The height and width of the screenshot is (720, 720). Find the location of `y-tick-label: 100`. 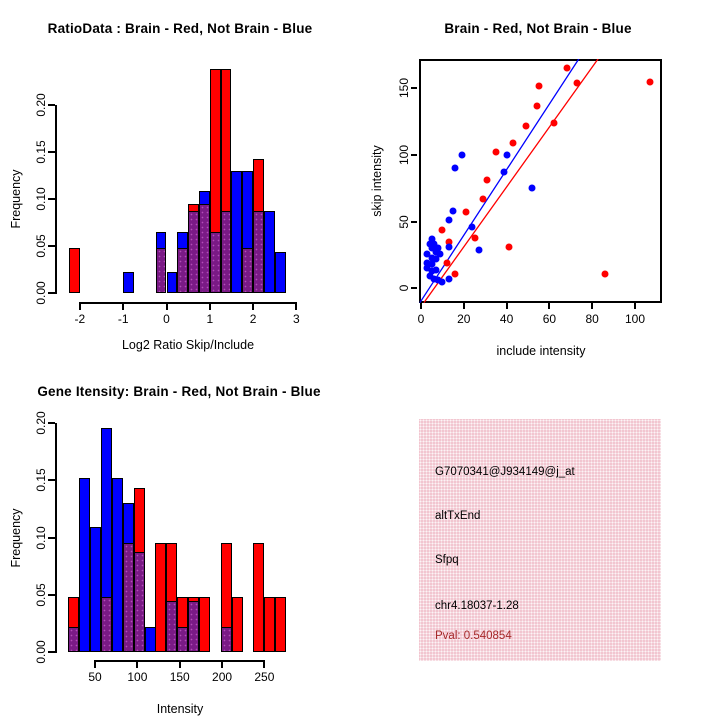

y-tick-label: 100 is located at coordinates (404, 154).